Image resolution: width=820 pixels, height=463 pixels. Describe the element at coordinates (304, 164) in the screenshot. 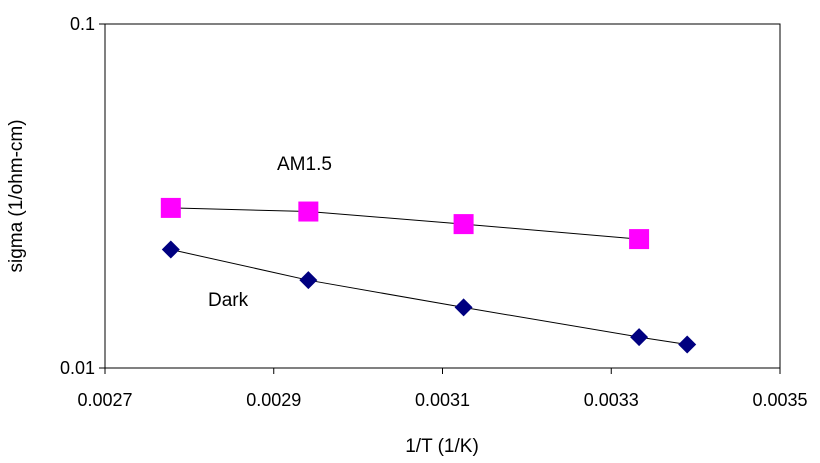

I see `series-label-am15: AM1.5` at that location.